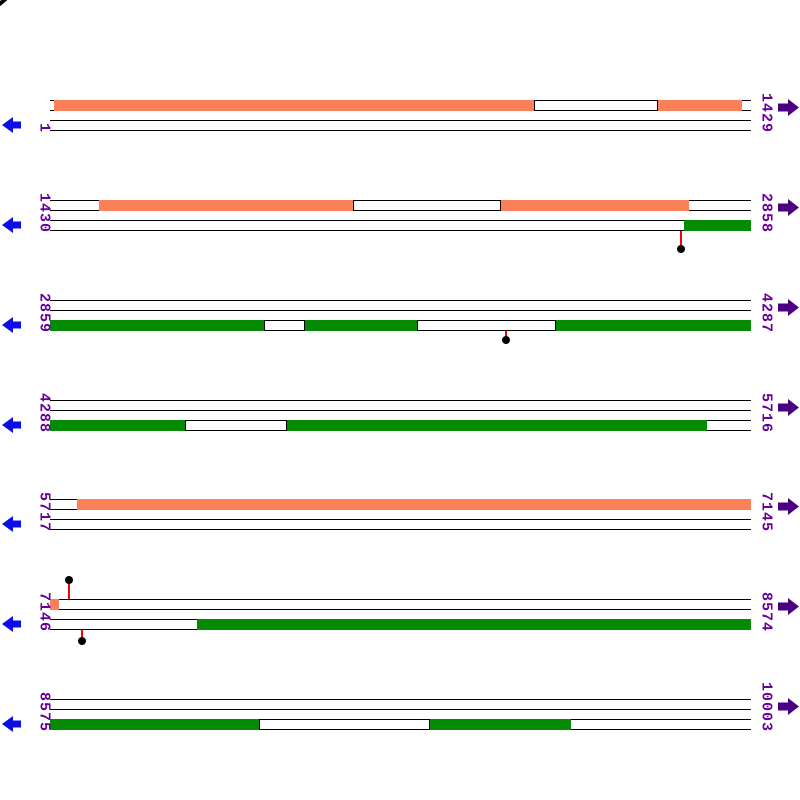 The width and height of the screenshot is (800, 800). I want to click on row-end-position-label: 2858, so click(766, 212).